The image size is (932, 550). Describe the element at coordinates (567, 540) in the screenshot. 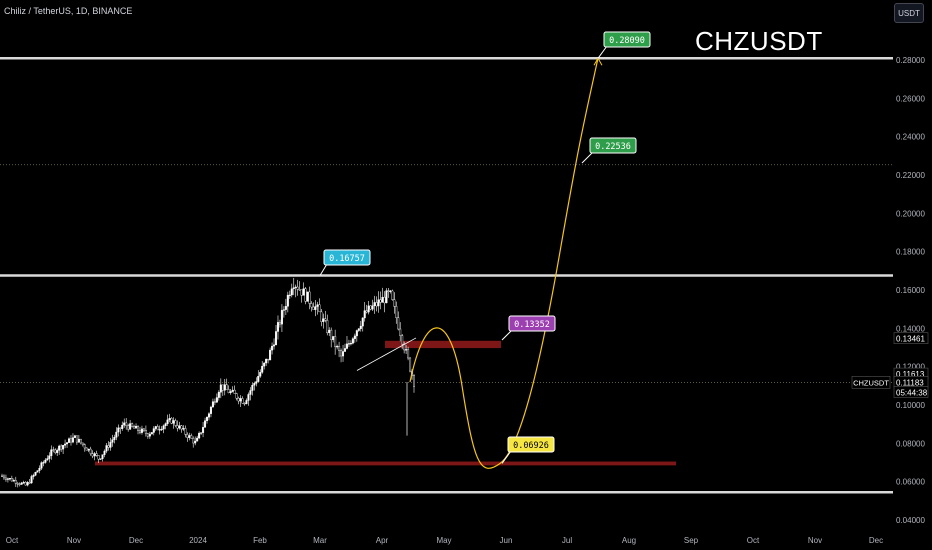

I see `time-tick-label: Jul` at that location.